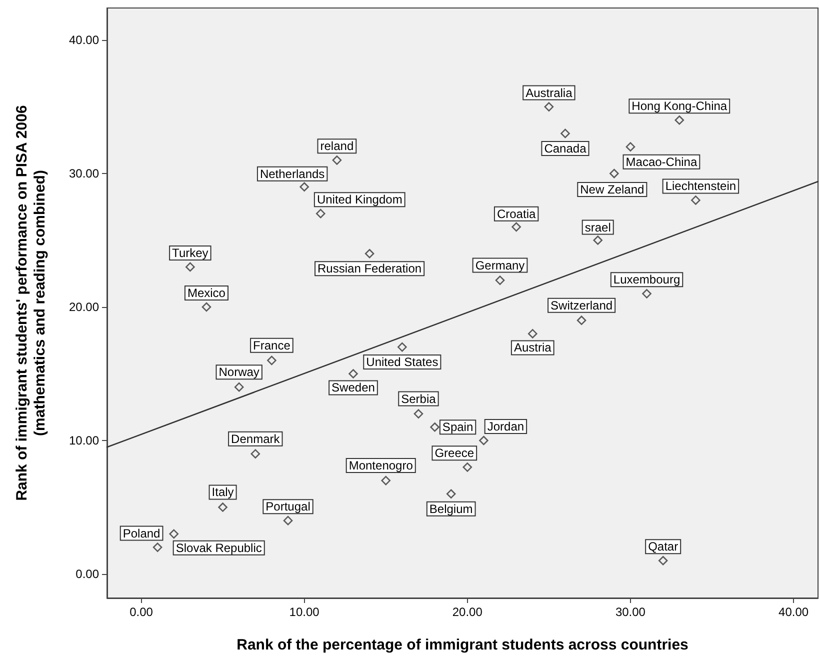 The height and width of the screenshot is (661, 819). I want to click on x-tick-label: 0.00, so click(142, 612).